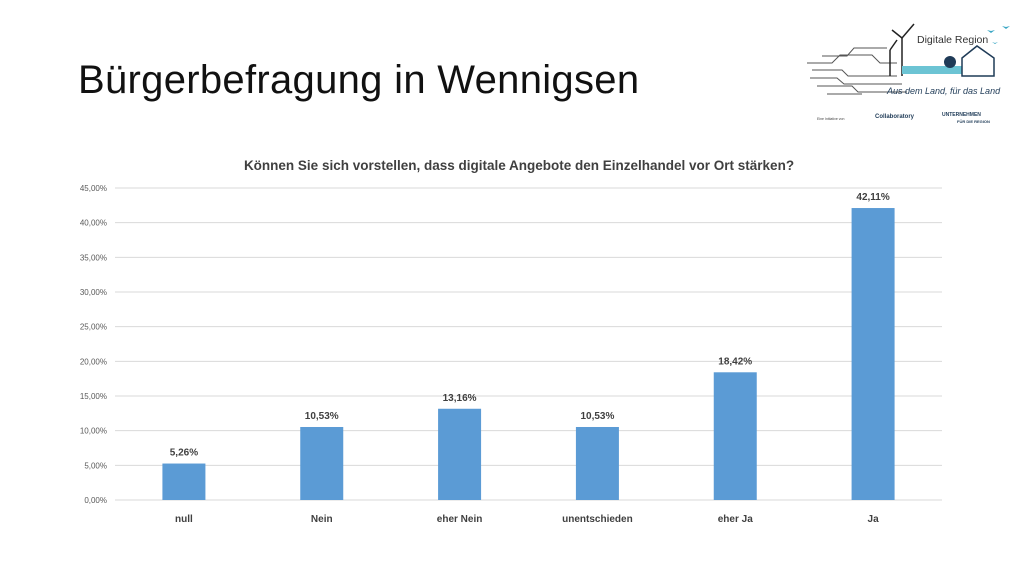 The height and width of the screenshot is (576, 1024). I want to click on x-category-label: eher Nein, so click(460, 519).